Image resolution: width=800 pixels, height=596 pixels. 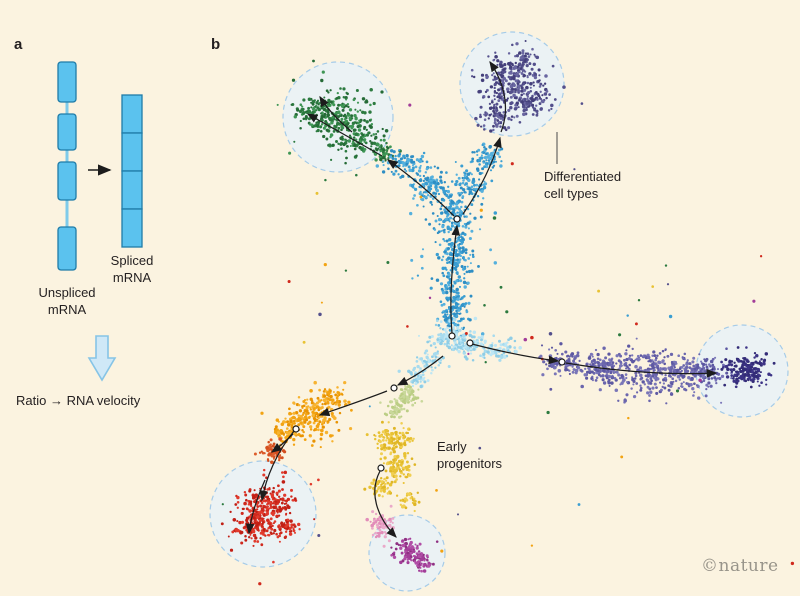 I want to click on label-line: Unspliced, so click(x=67, y=292).